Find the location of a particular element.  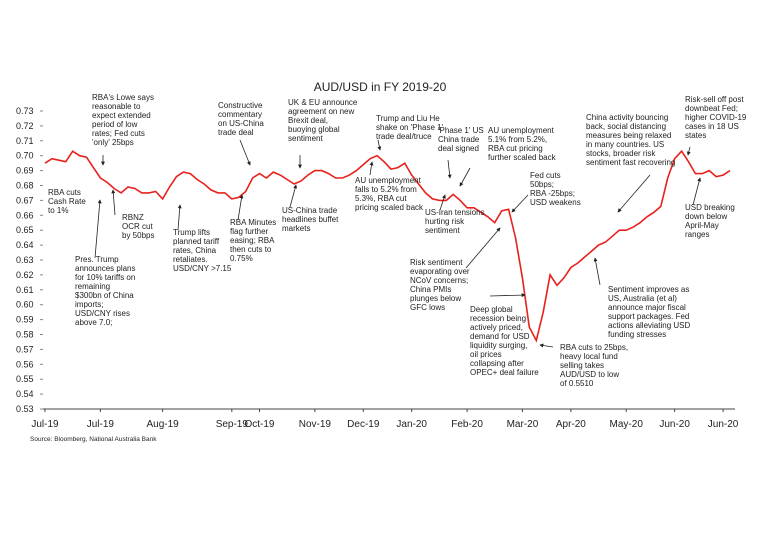

y-tick-label: 0.58 is located at coordinates (25, 335).